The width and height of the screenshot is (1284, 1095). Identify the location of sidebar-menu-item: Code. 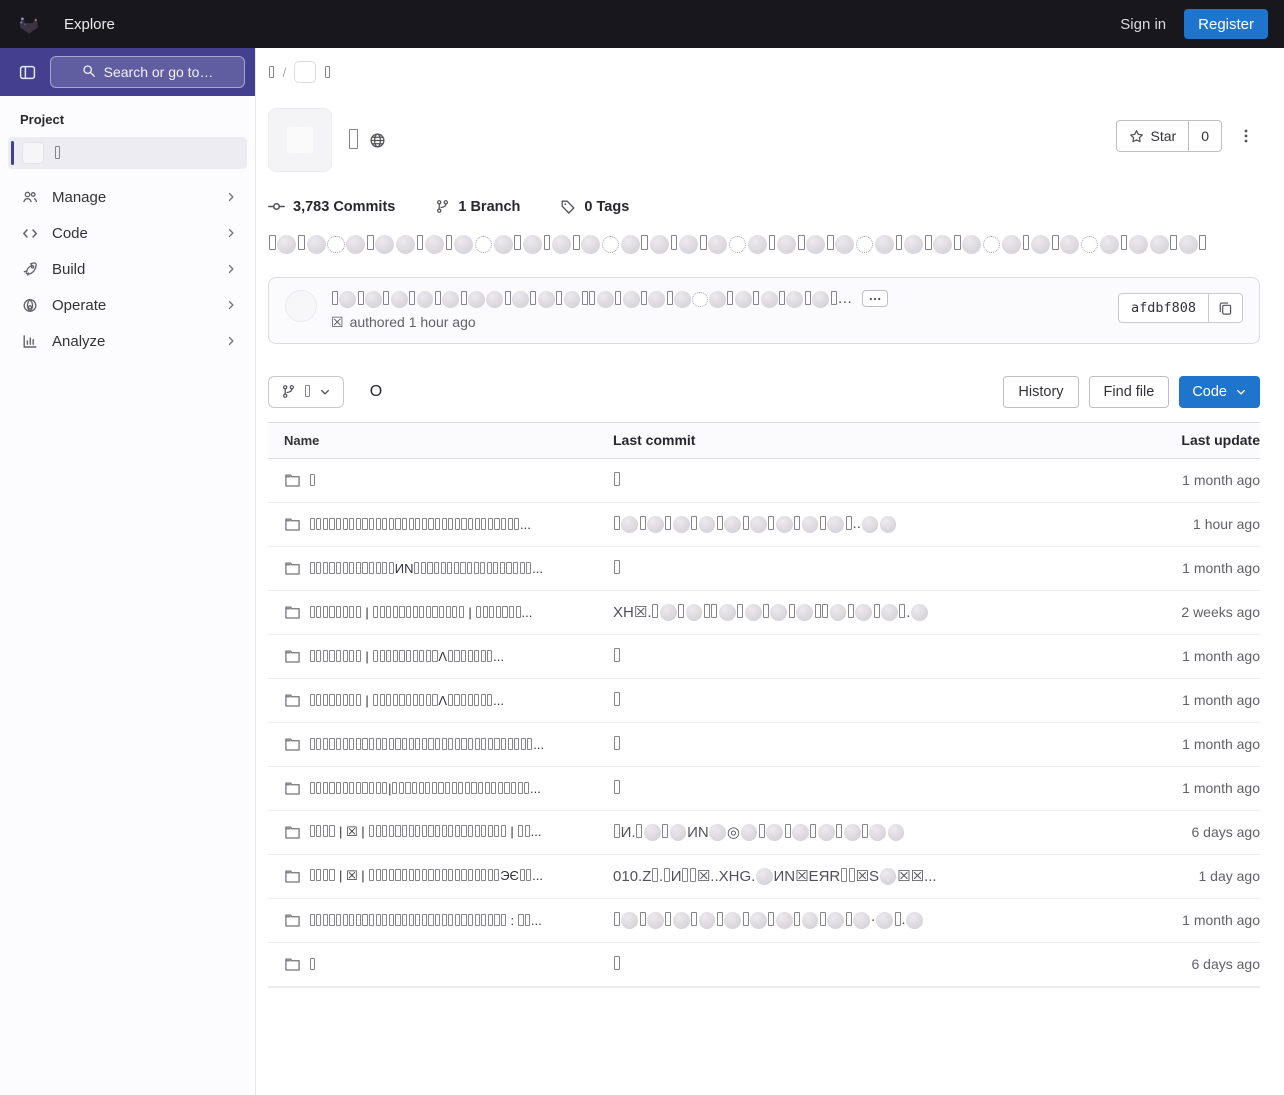
(127, 233).